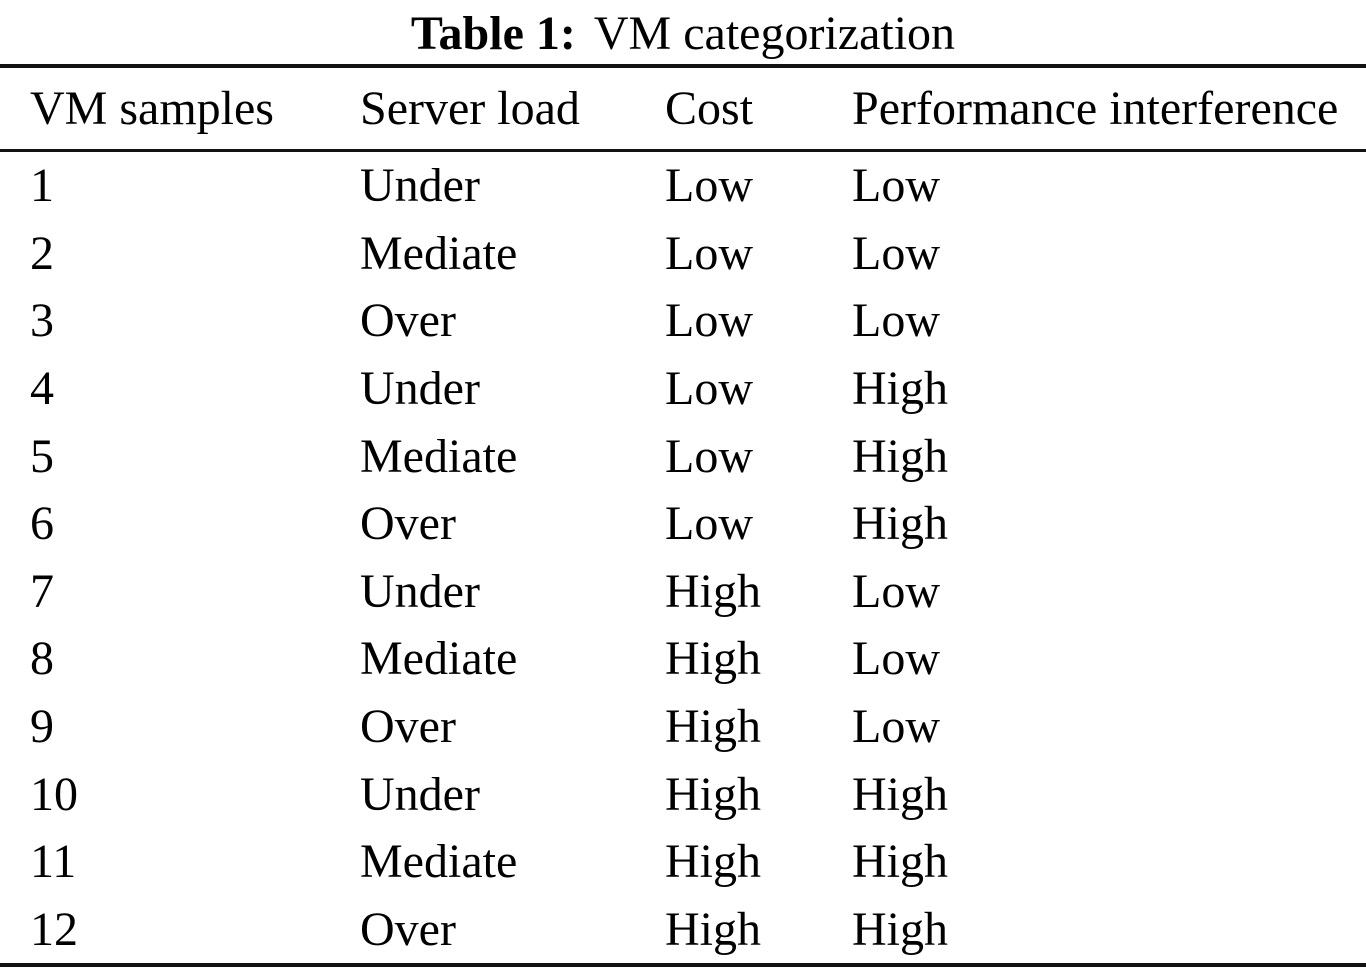 The height and width of the screenshot is (973, 1366). I want to click on table-row: 7 Under High Low, so click(683, 592).